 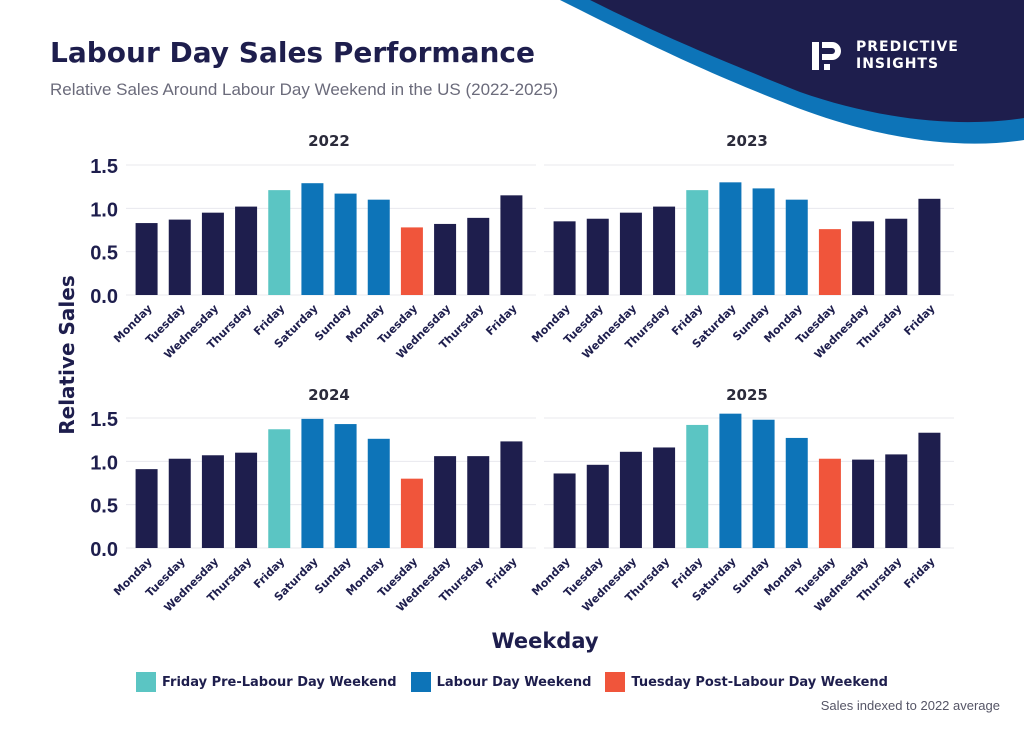 What do you see at coordinates (826, 56) in the screenshot?
I see `predictive-insights-logo-icon` at bounding box center [826, 56].